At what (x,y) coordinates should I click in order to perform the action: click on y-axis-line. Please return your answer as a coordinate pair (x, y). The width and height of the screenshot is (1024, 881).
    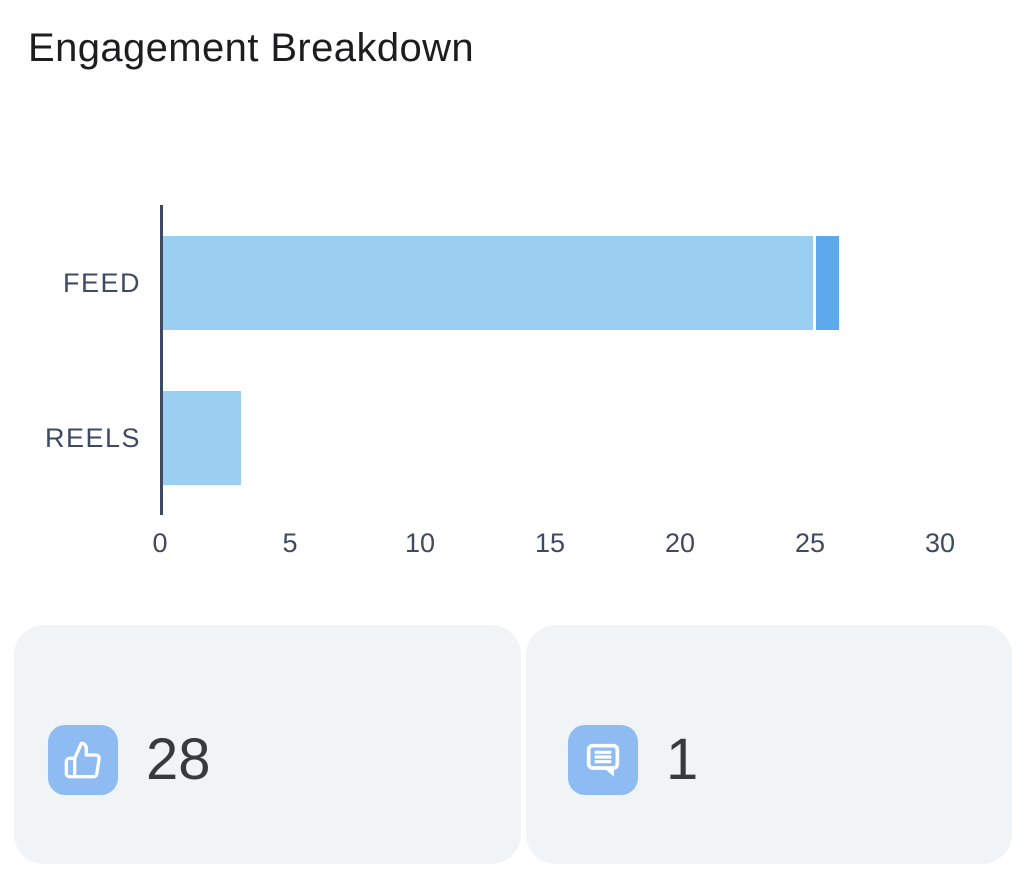
    Looking at the image, I should click on (161, 360).